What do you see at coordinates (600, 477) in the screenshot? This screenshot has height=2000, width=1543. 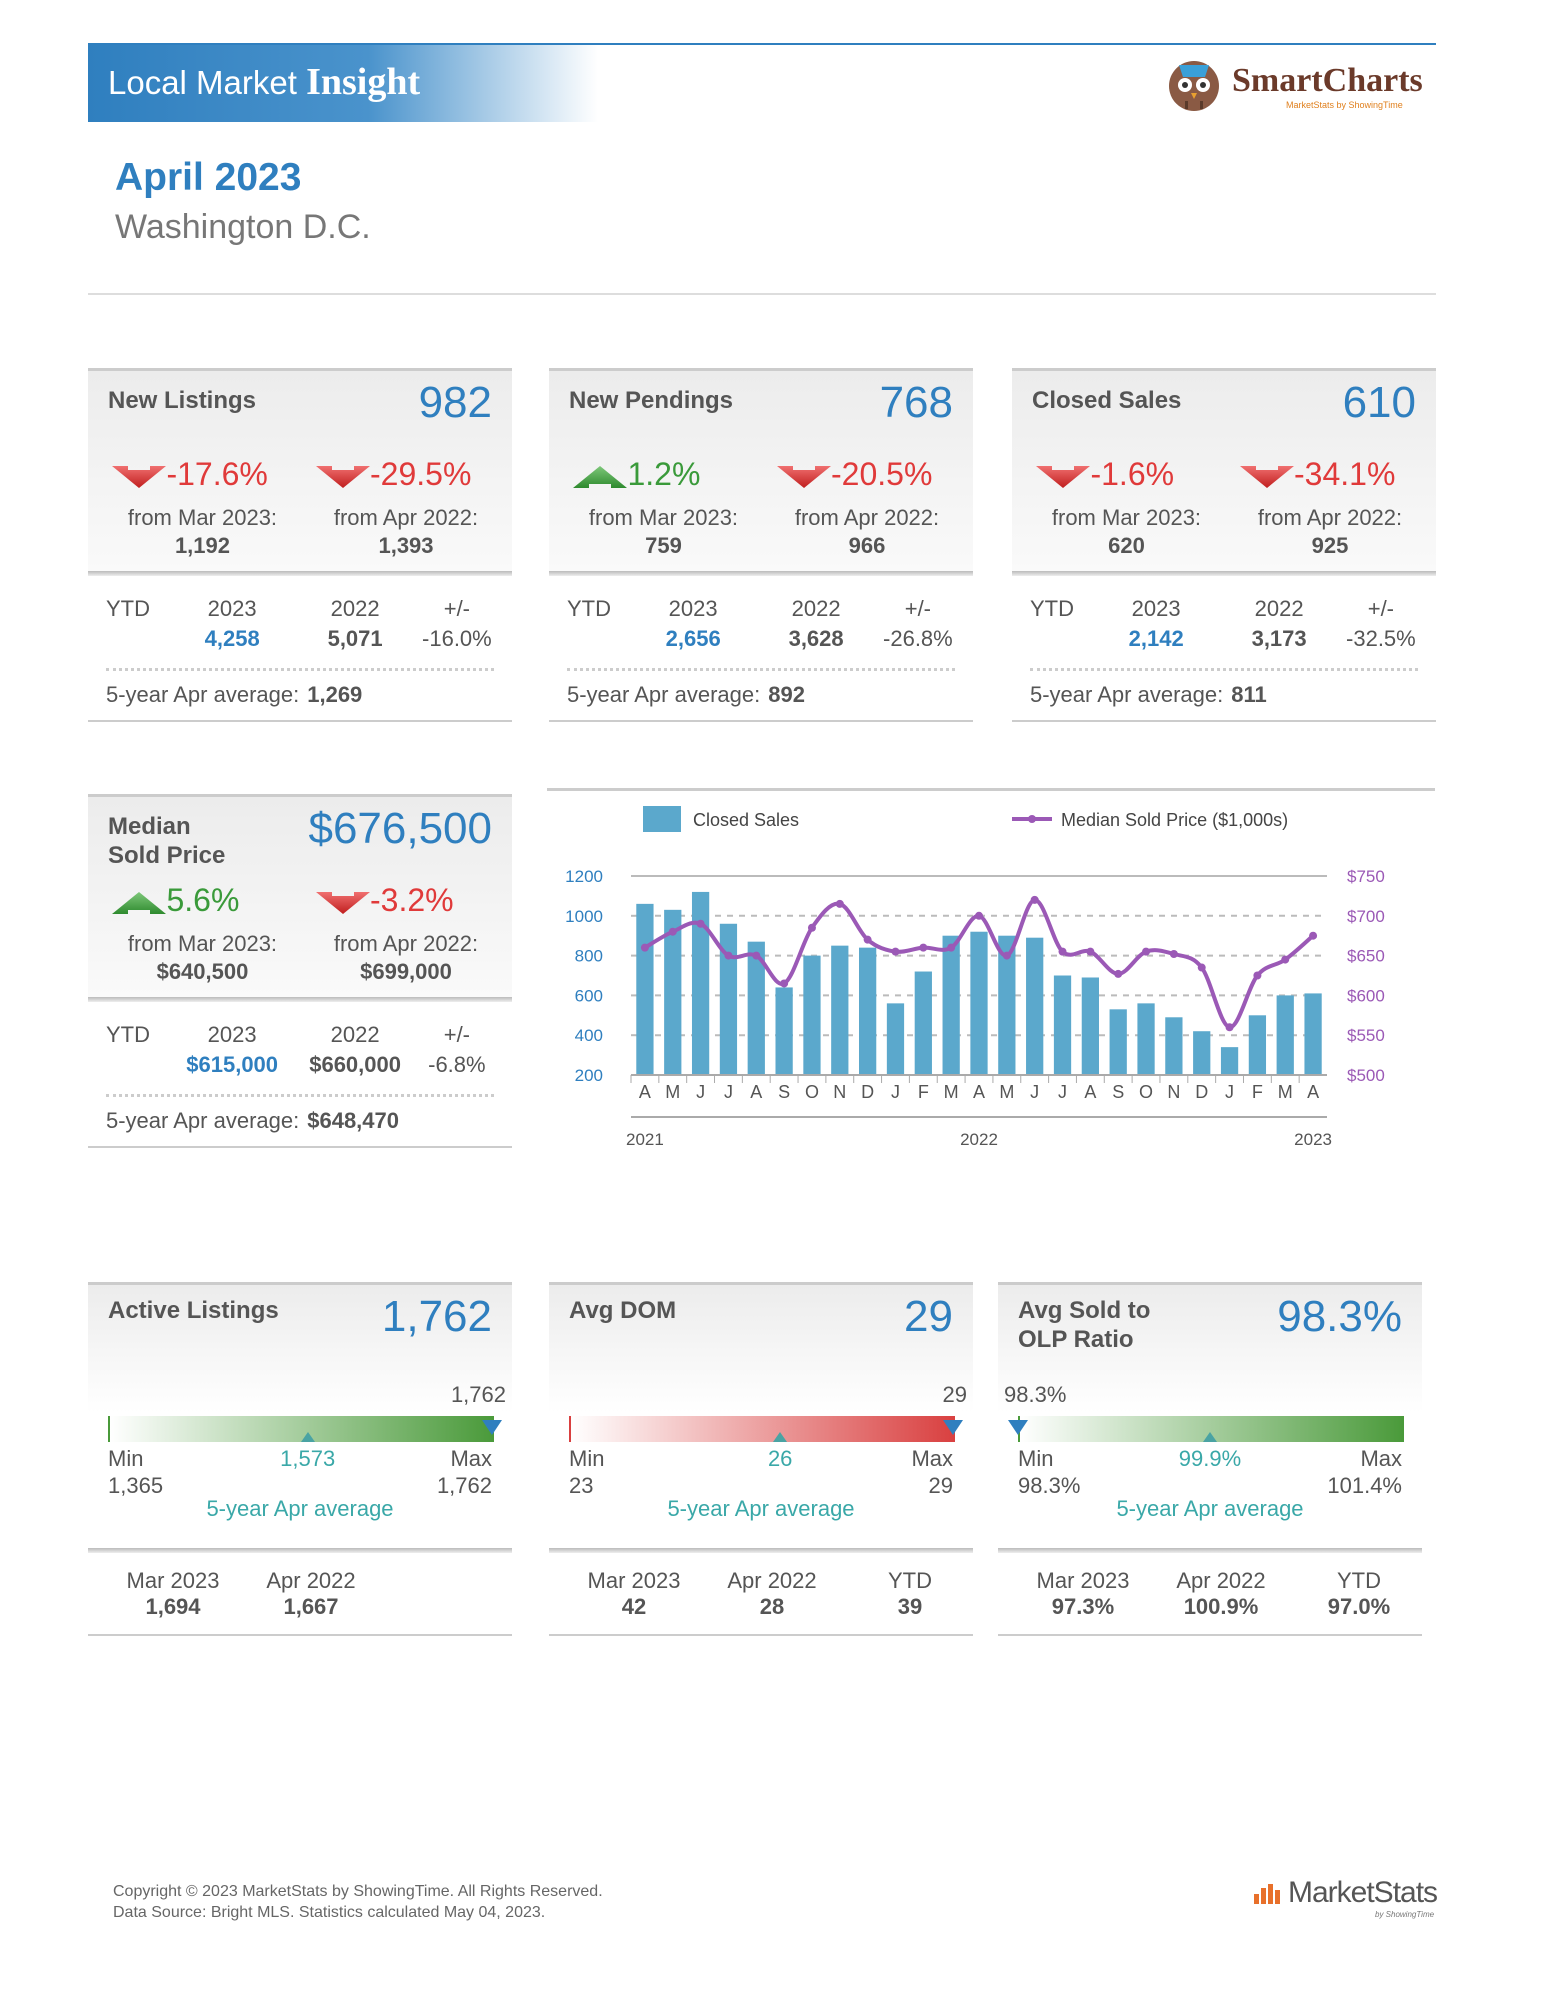 I see `arrow-up-icon` at bounding box center [600, 477].